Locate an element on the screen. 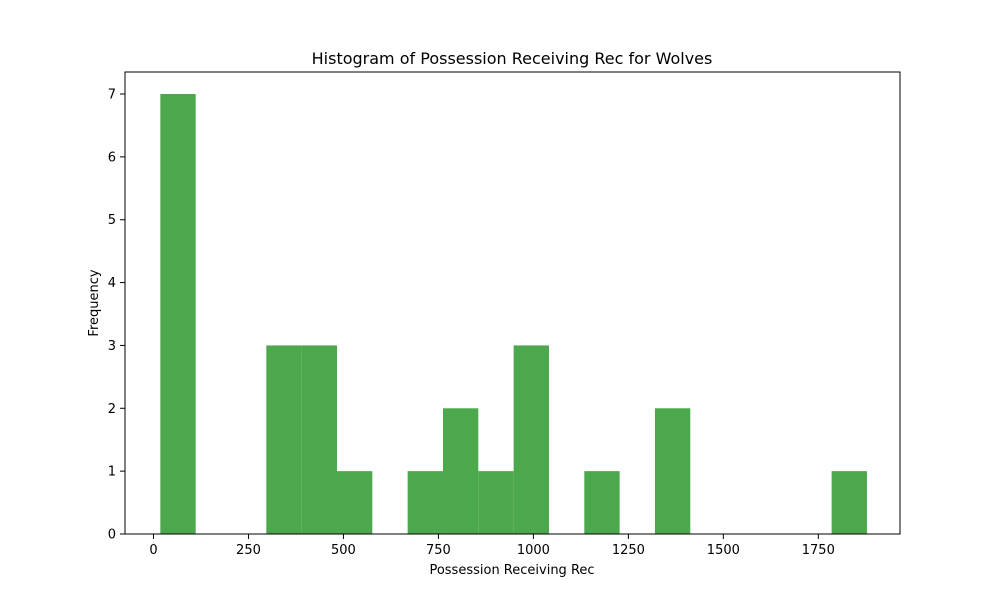 This screenshot has height=600, width=1000. y-tick-label: 2 is located at coordinates (112, 409).